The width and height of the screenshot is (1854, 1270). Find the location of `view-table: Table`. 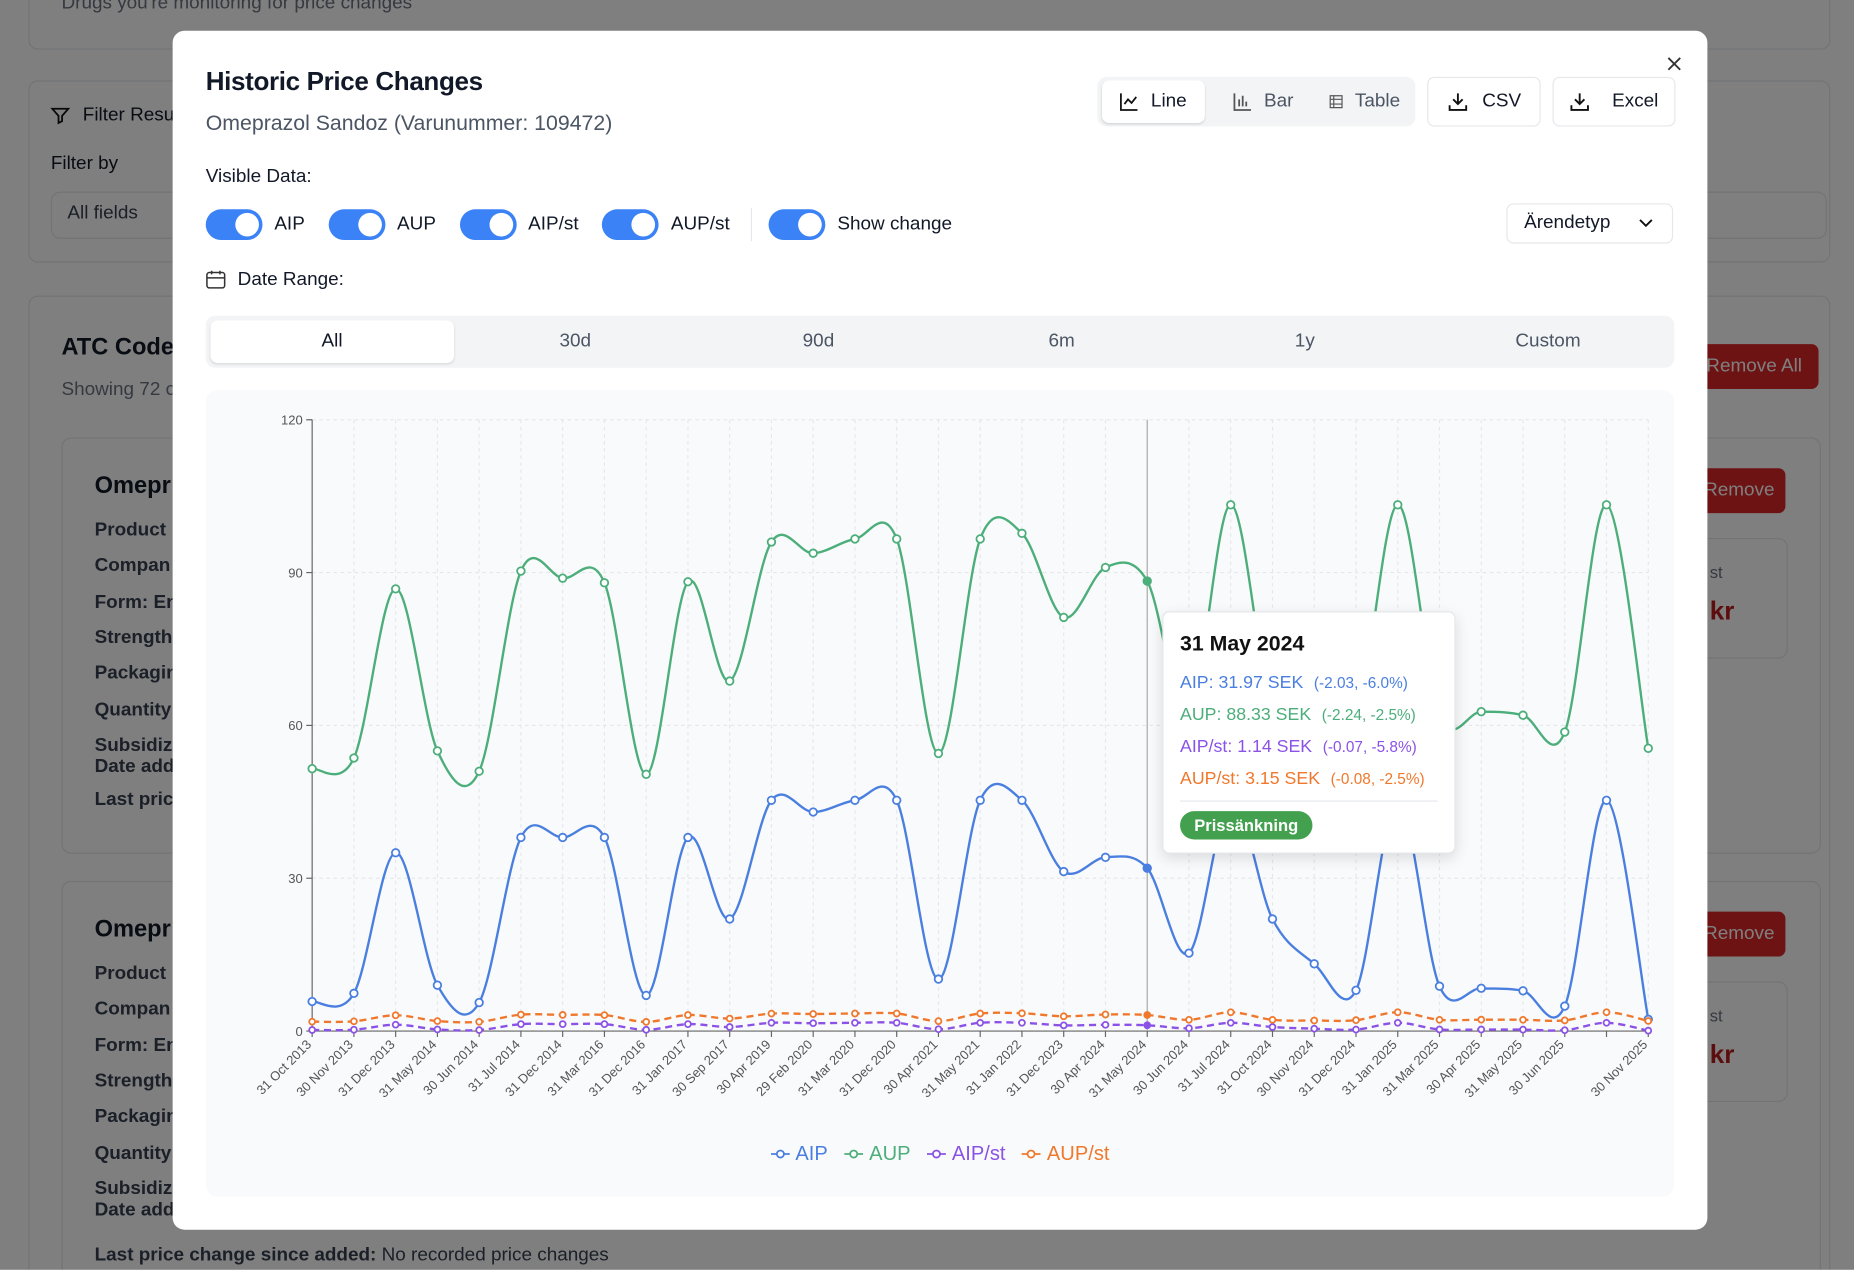

view-table: Table is located at coordinates (1365, 101).